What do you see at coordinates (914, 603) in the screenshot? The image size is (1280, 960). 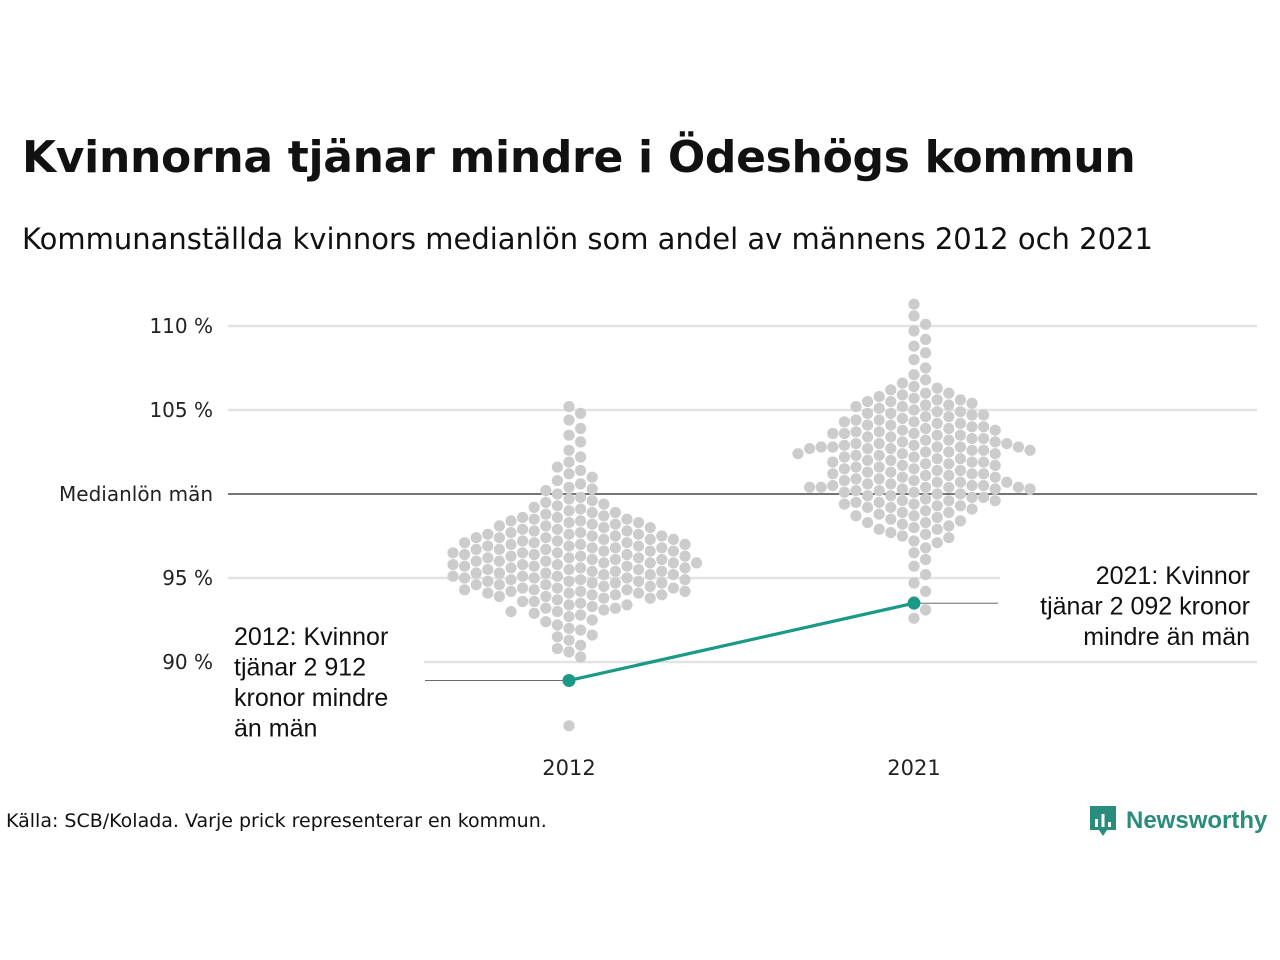 I see `highlight-point-2021` at bounding box center [914, 603].